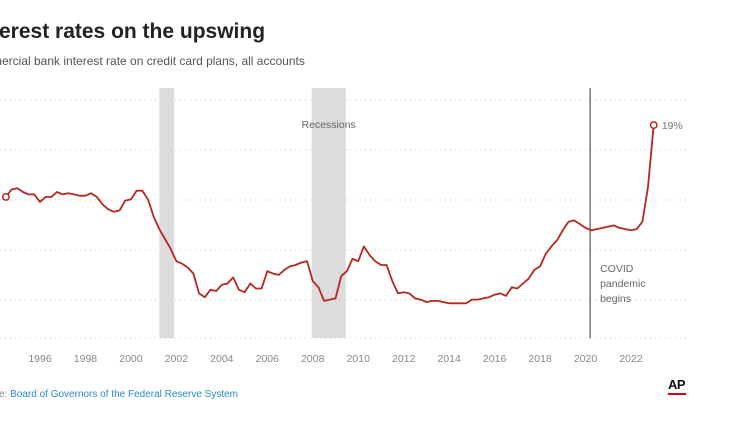  What do you see at coordinates (495, 359) in the screenshot?
I see `x-tick-label: 2016` at bounding box center [495, 359].